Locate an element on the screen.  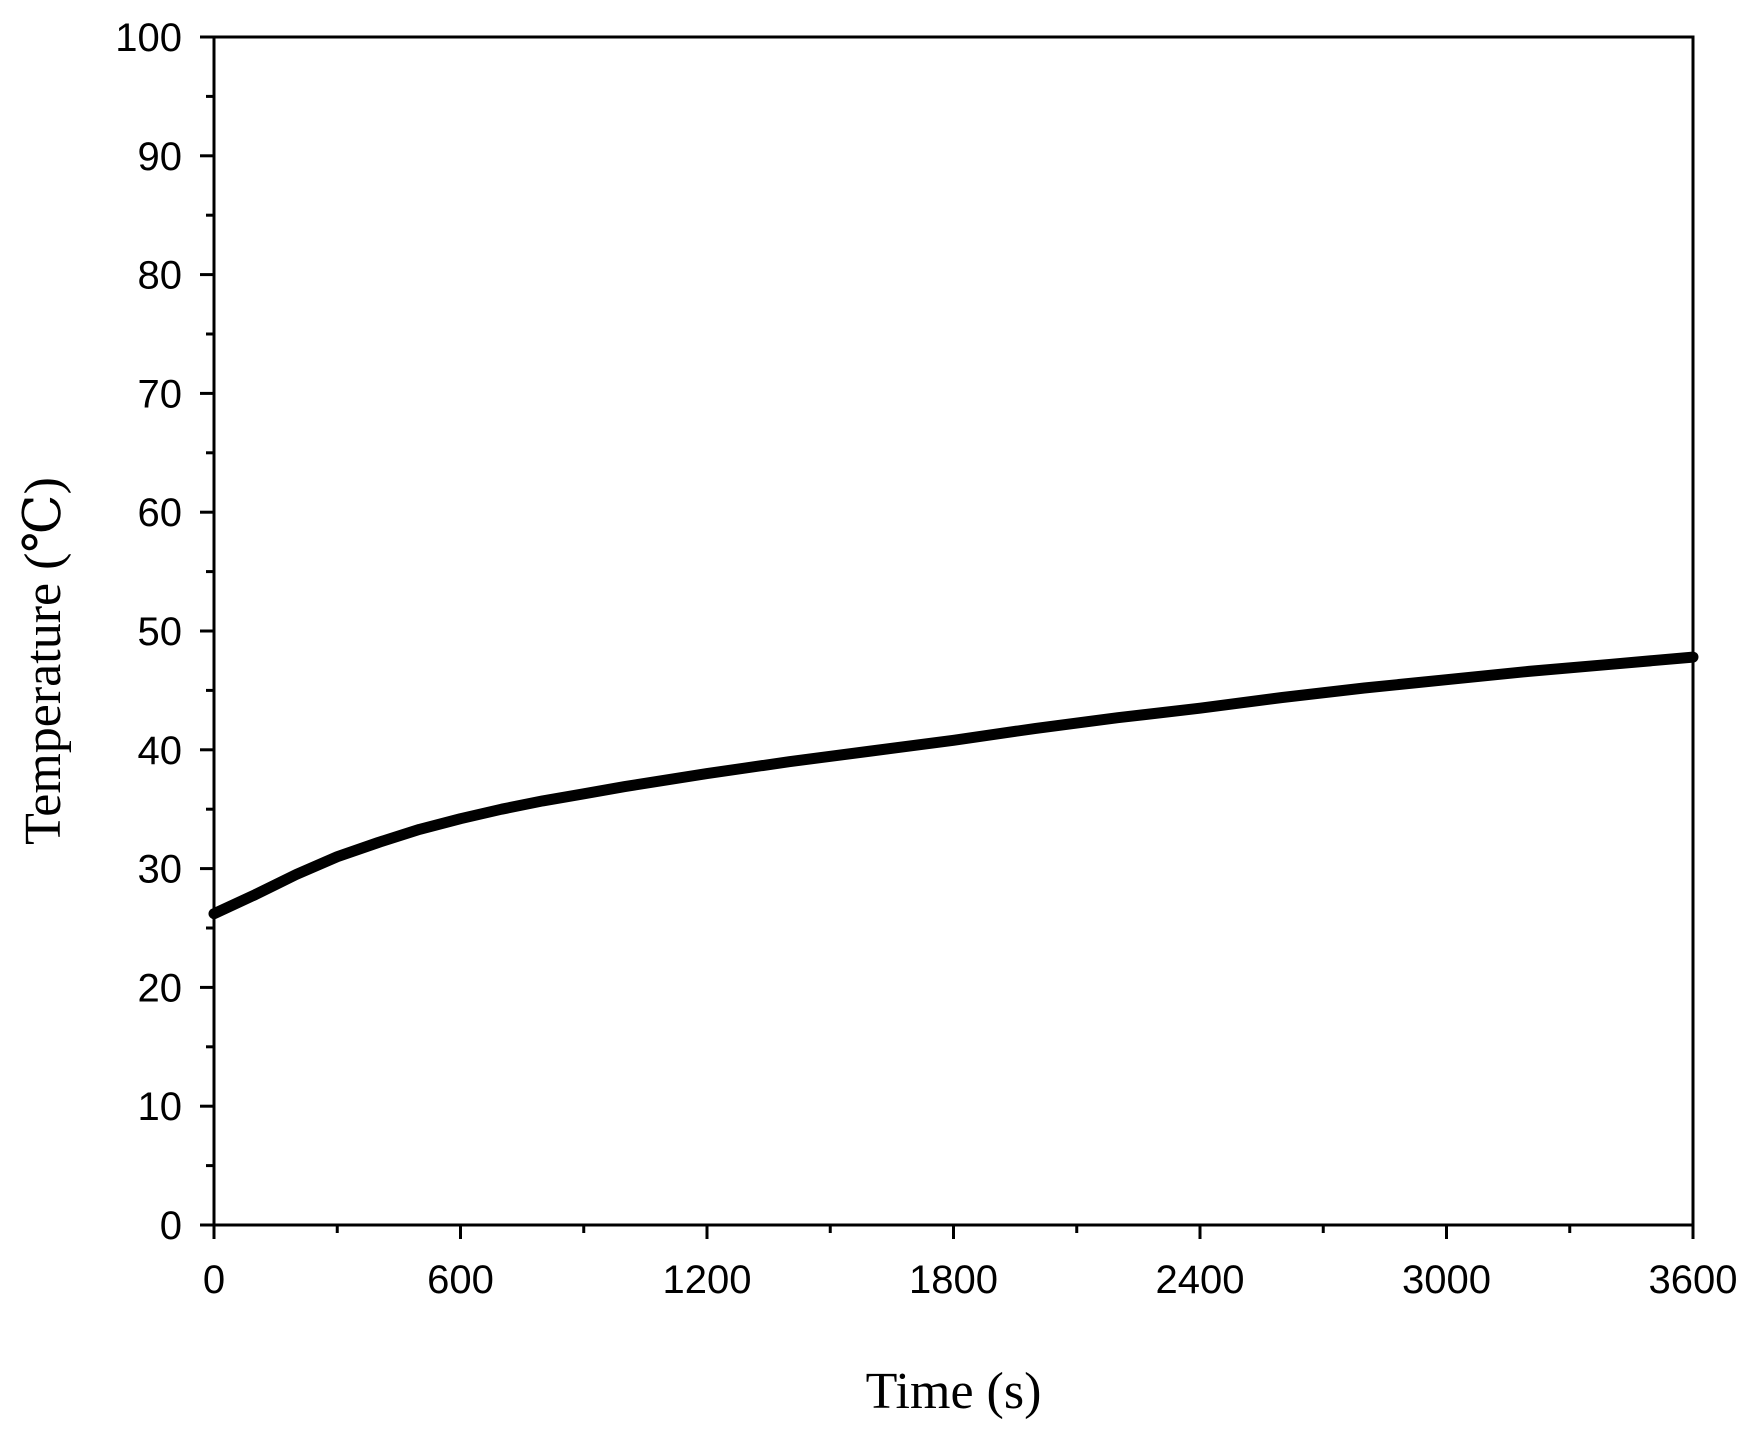
y-tick-label: 90 is located at coordinates (160, 157).